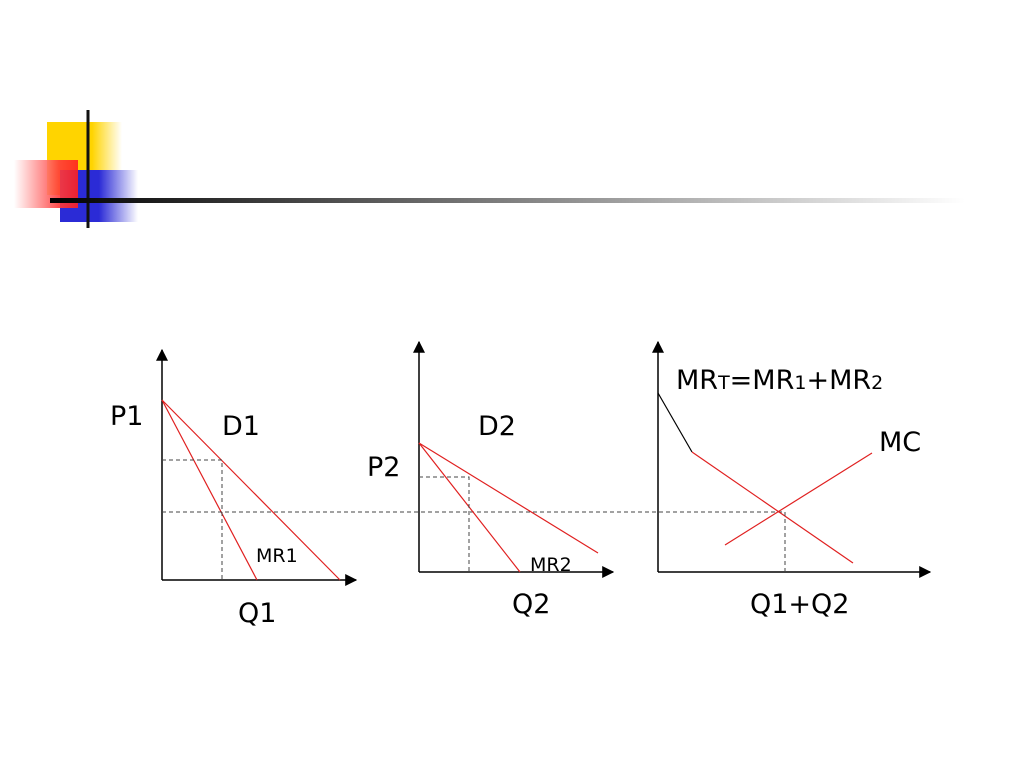 This screenshot has height=768, width=1024. What do you see at coordinates (877, 383) in the screenshot?
I see `label-part: 2` at bounding box center [877, 383].